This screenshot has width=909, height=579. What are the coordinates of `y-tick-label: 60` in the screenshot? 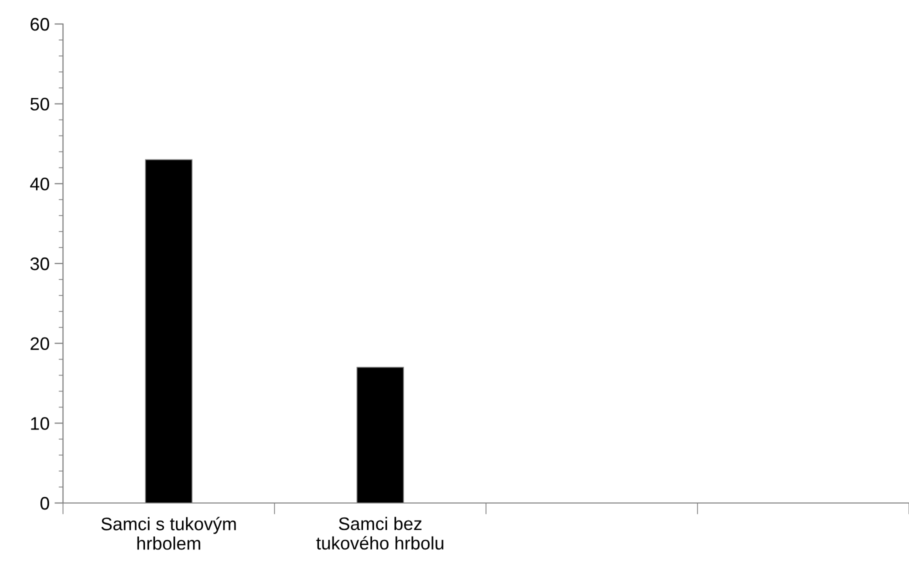 It's located at (40, 24).